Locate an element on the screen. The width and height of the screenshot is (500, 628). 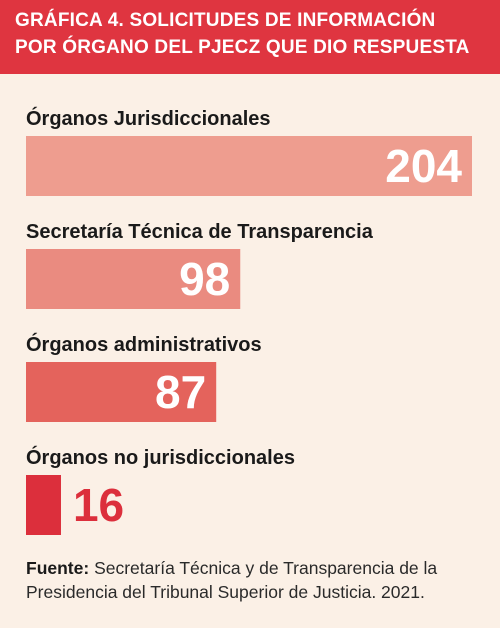
value-label: 16 is located at coordinates (98, 505).